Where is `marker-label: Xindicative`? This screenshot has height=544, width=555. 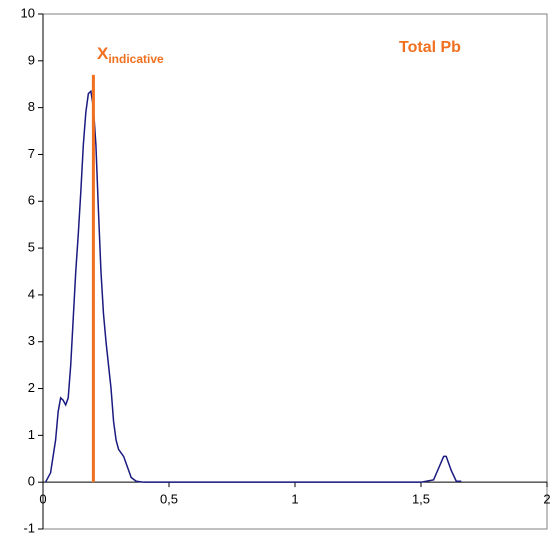
marker-label: Xindicative is located at coordinates (130, 55).